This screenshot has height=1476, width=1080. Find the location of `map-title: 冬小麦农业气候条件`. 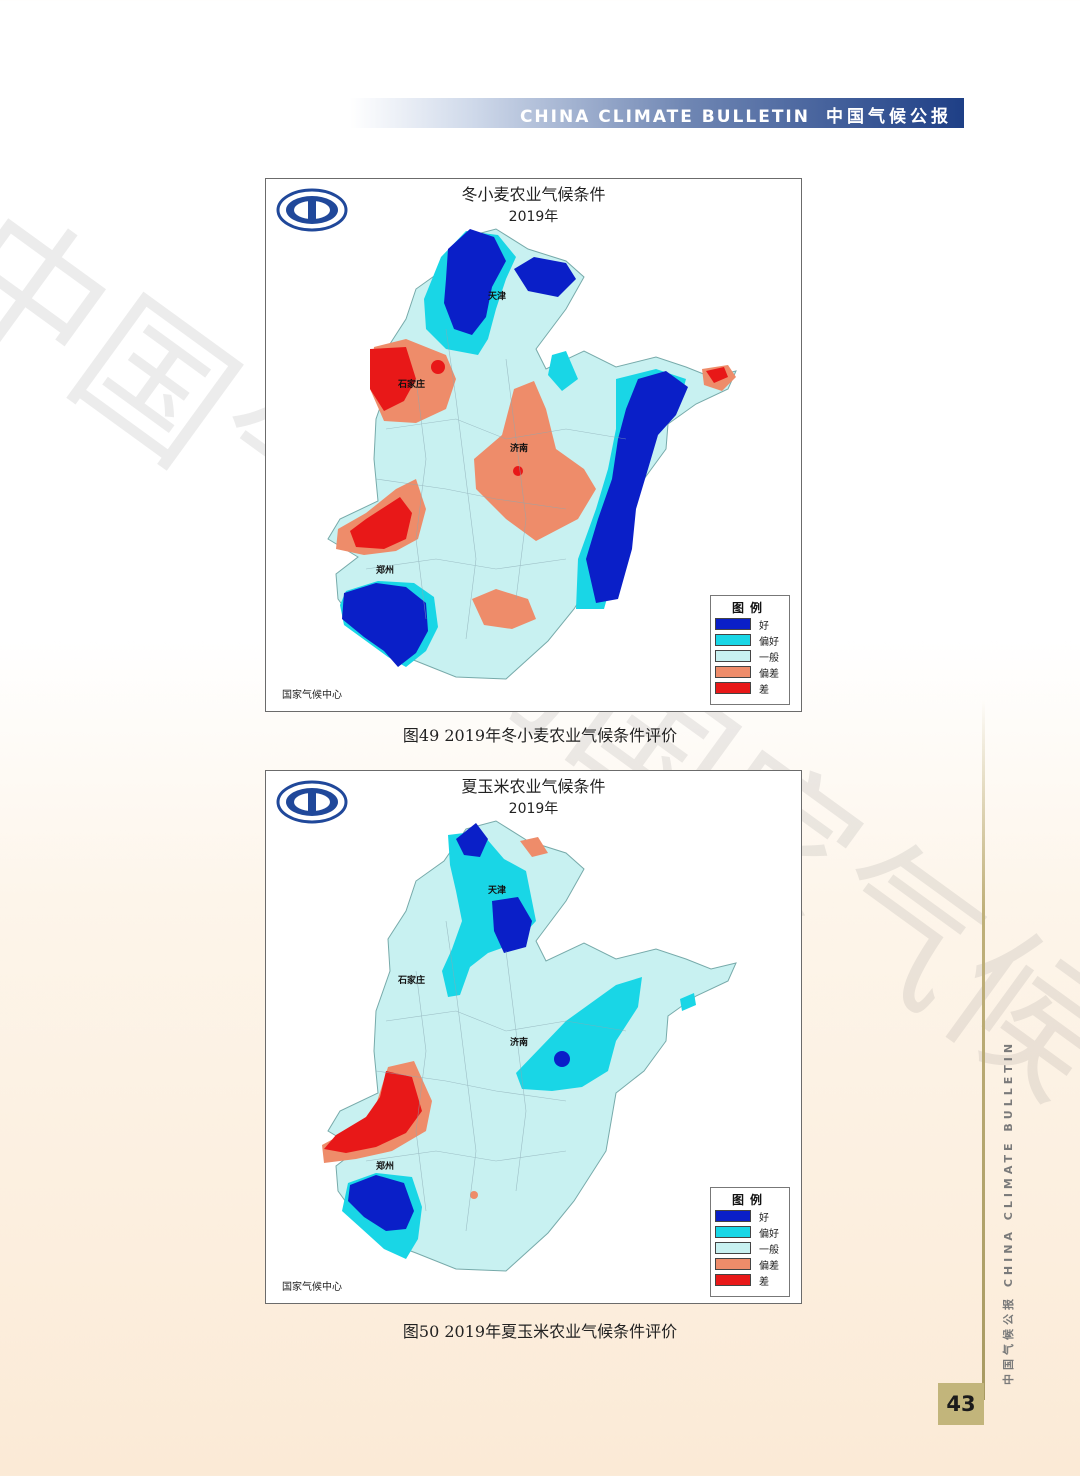

map-title: 冬小麦农业气候条件 is located at coordinates (533, 194).